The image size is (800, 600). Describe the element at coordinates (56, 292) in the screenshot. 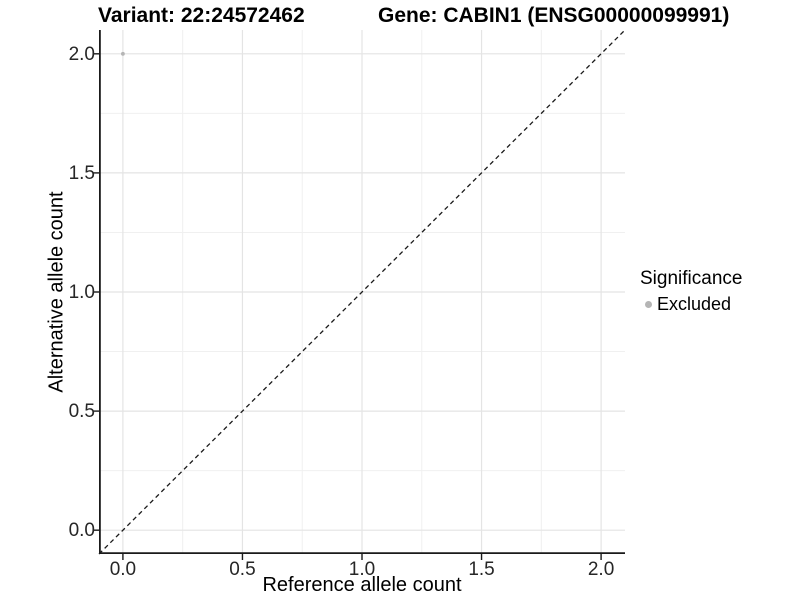

I see `y-axis-title: Alternative allele count` at that location.